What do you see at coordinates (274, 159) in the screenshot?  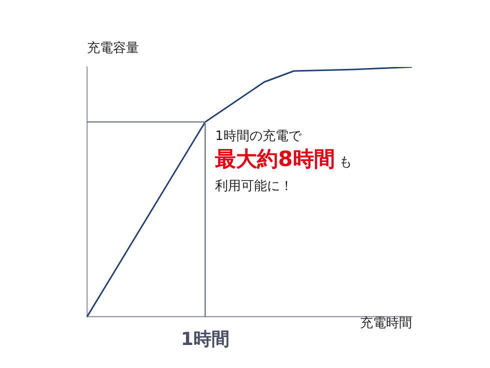 I see `annotation: 最大約8時間` at bounding box center [274, 159].